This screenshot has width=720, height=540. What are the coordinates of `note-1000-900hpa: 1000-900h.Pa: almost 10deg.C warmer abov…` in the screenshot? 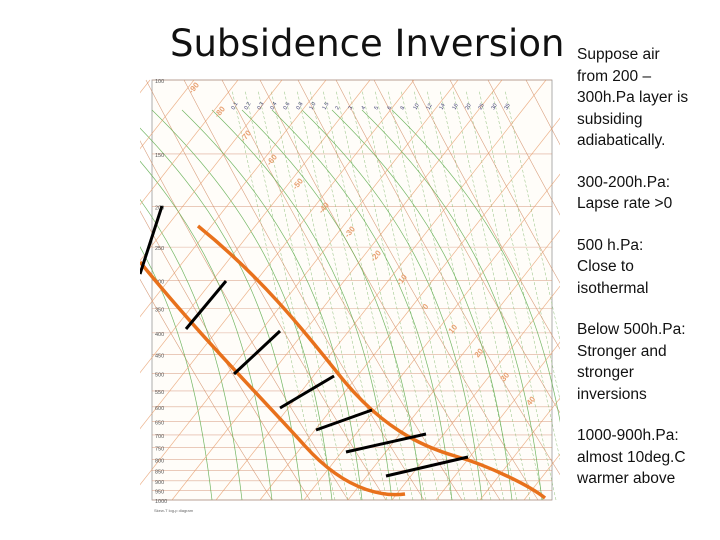 It's located at (631, 457).